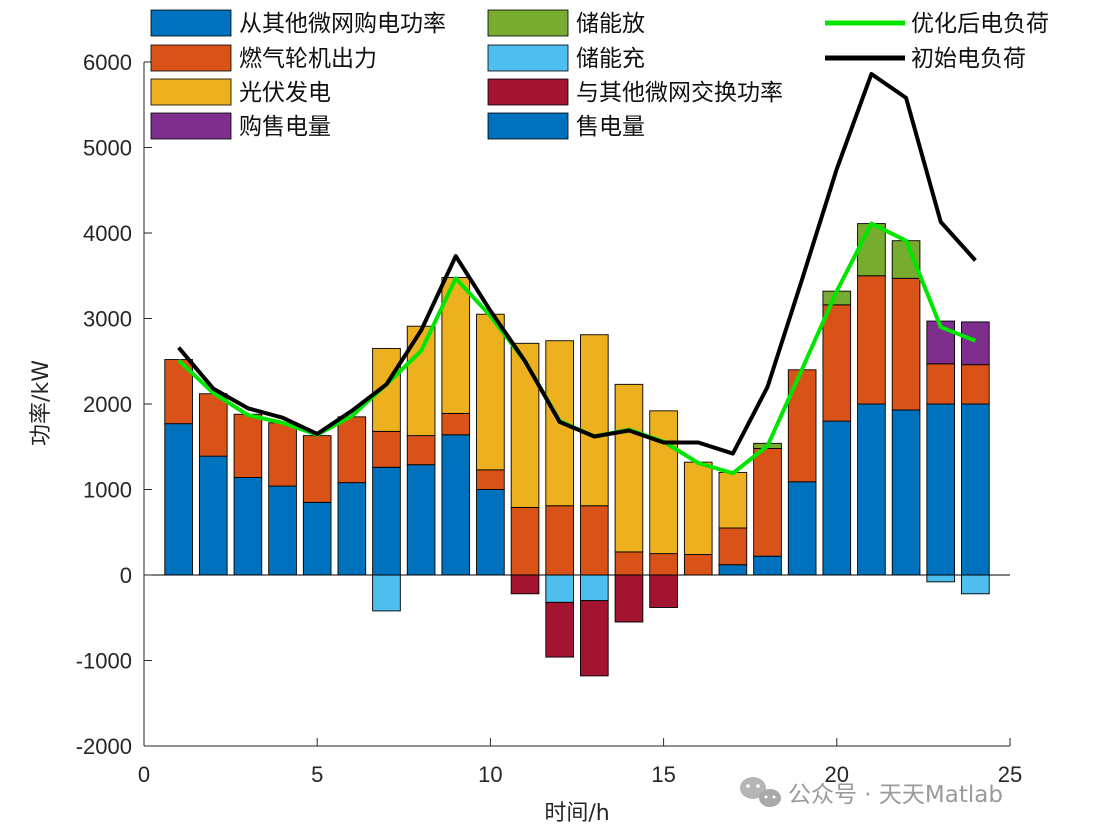 This screenshot has width=1114, height=837. I want to click on bar-series2-t3, so click(248, 445).